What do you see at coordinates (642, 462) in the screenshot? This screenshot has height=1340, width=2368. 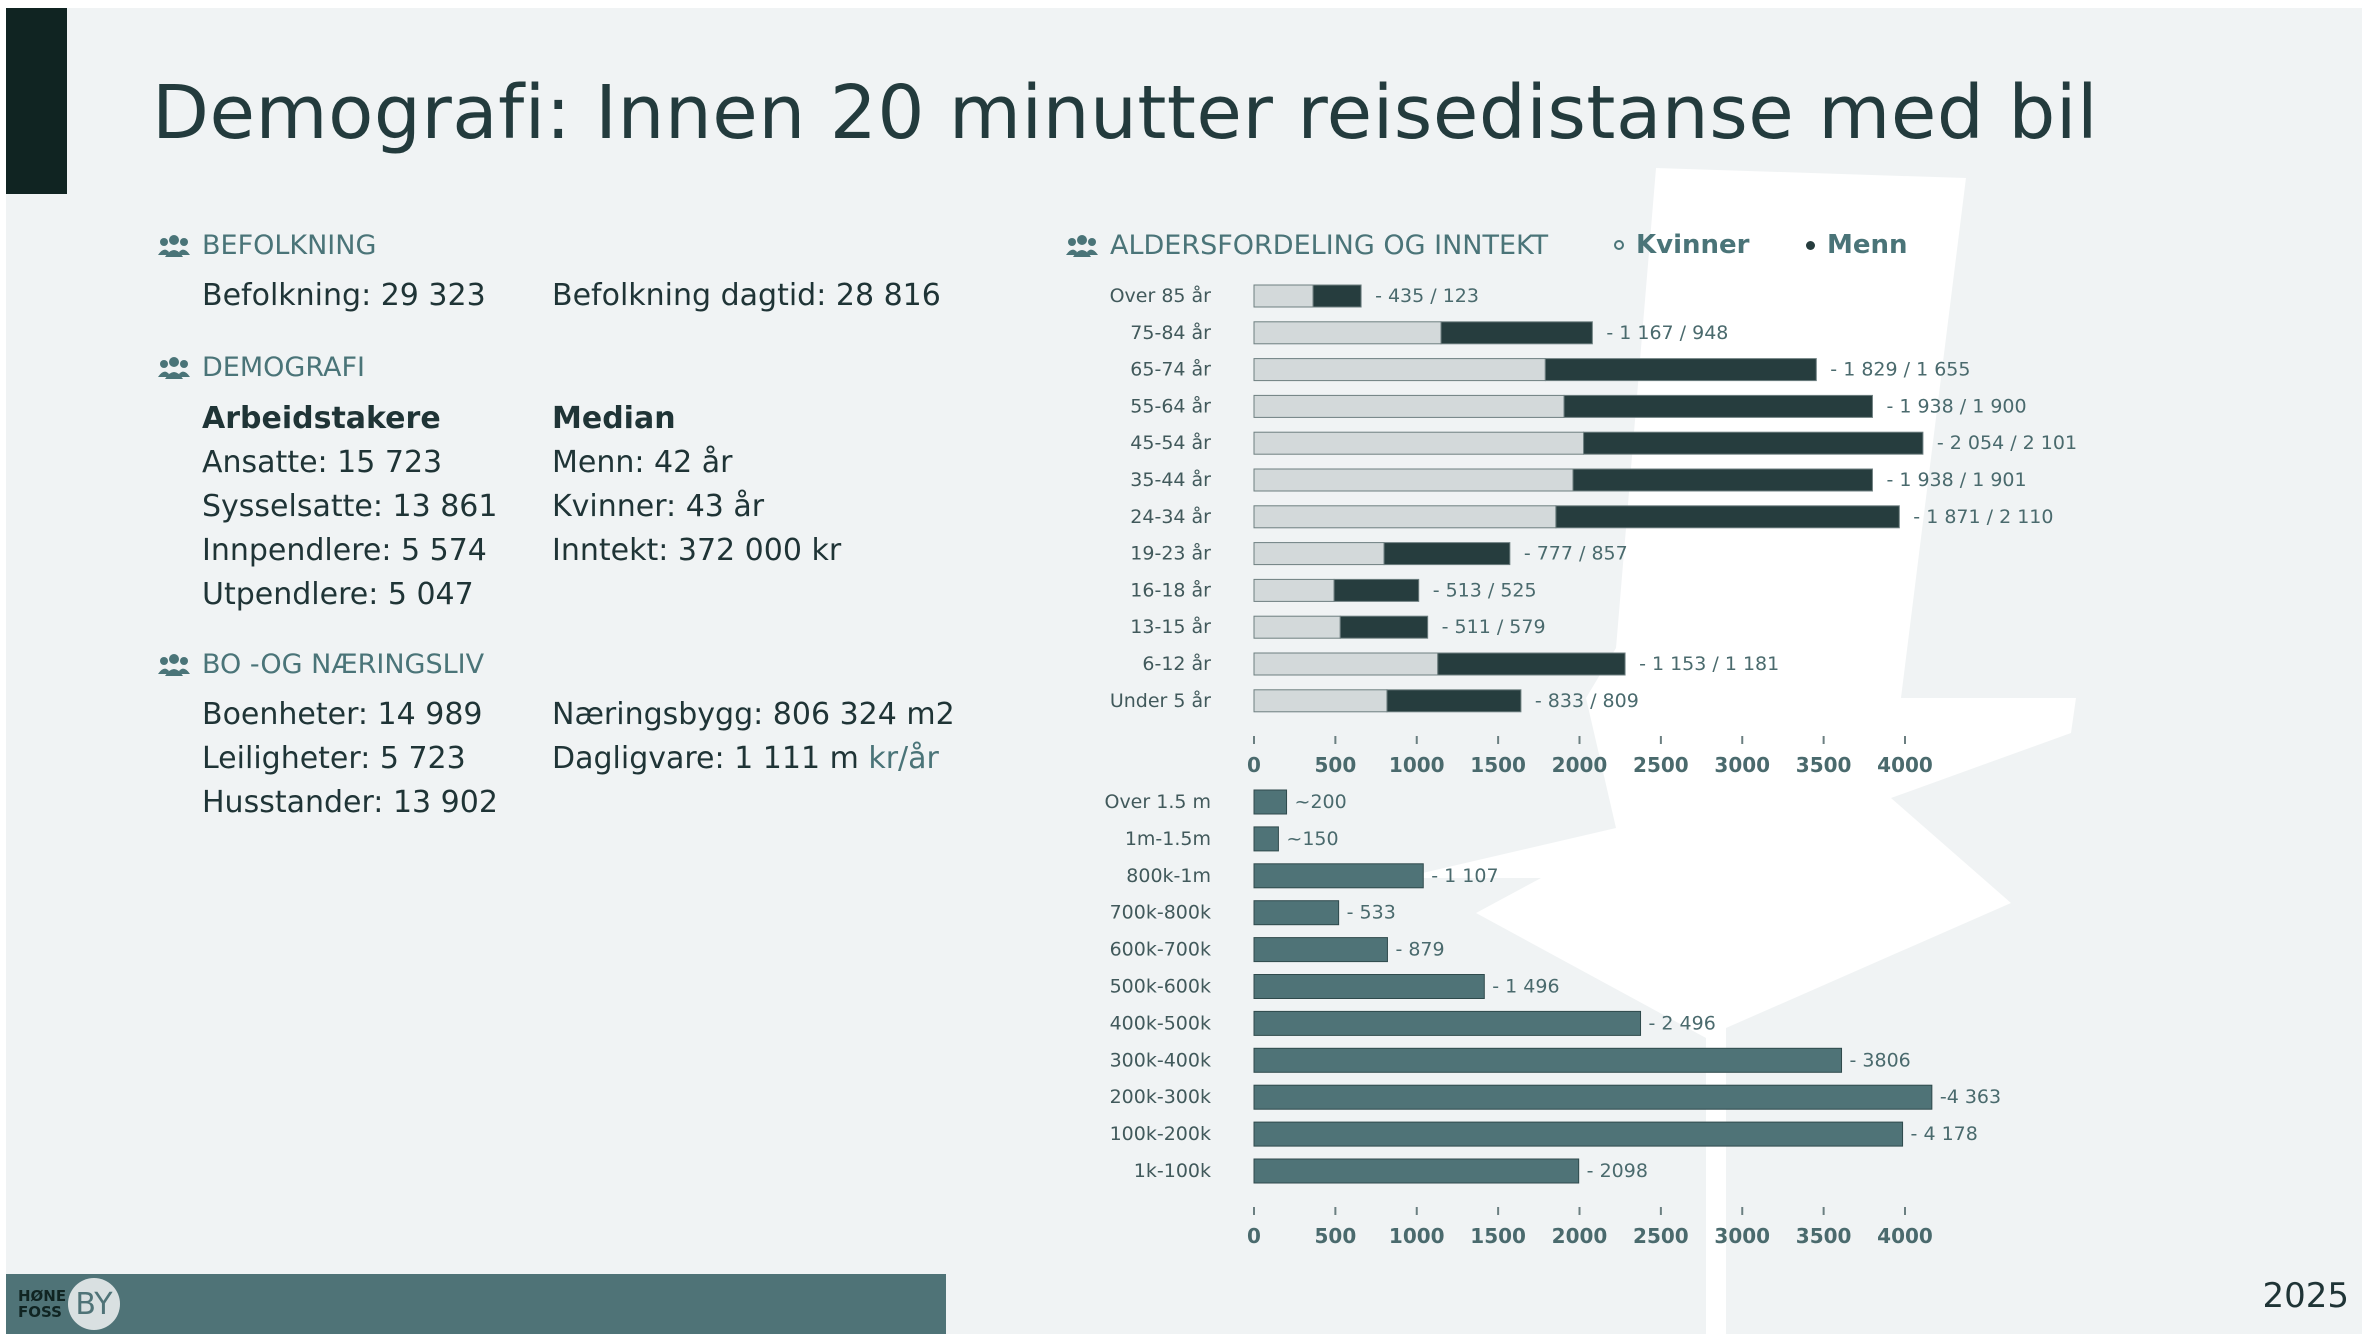 I see `median-men: Menn: 42 år` at bounding box center [642, 462].